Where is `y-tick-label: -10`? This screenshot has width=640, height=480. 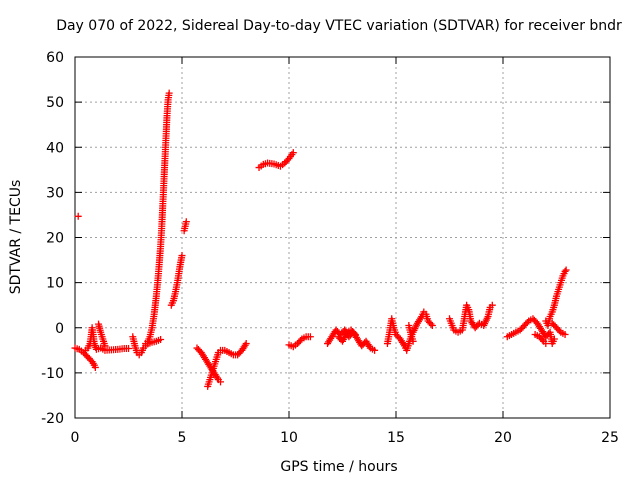 y-tick-label: -10 is located at coordinates (52, 374).